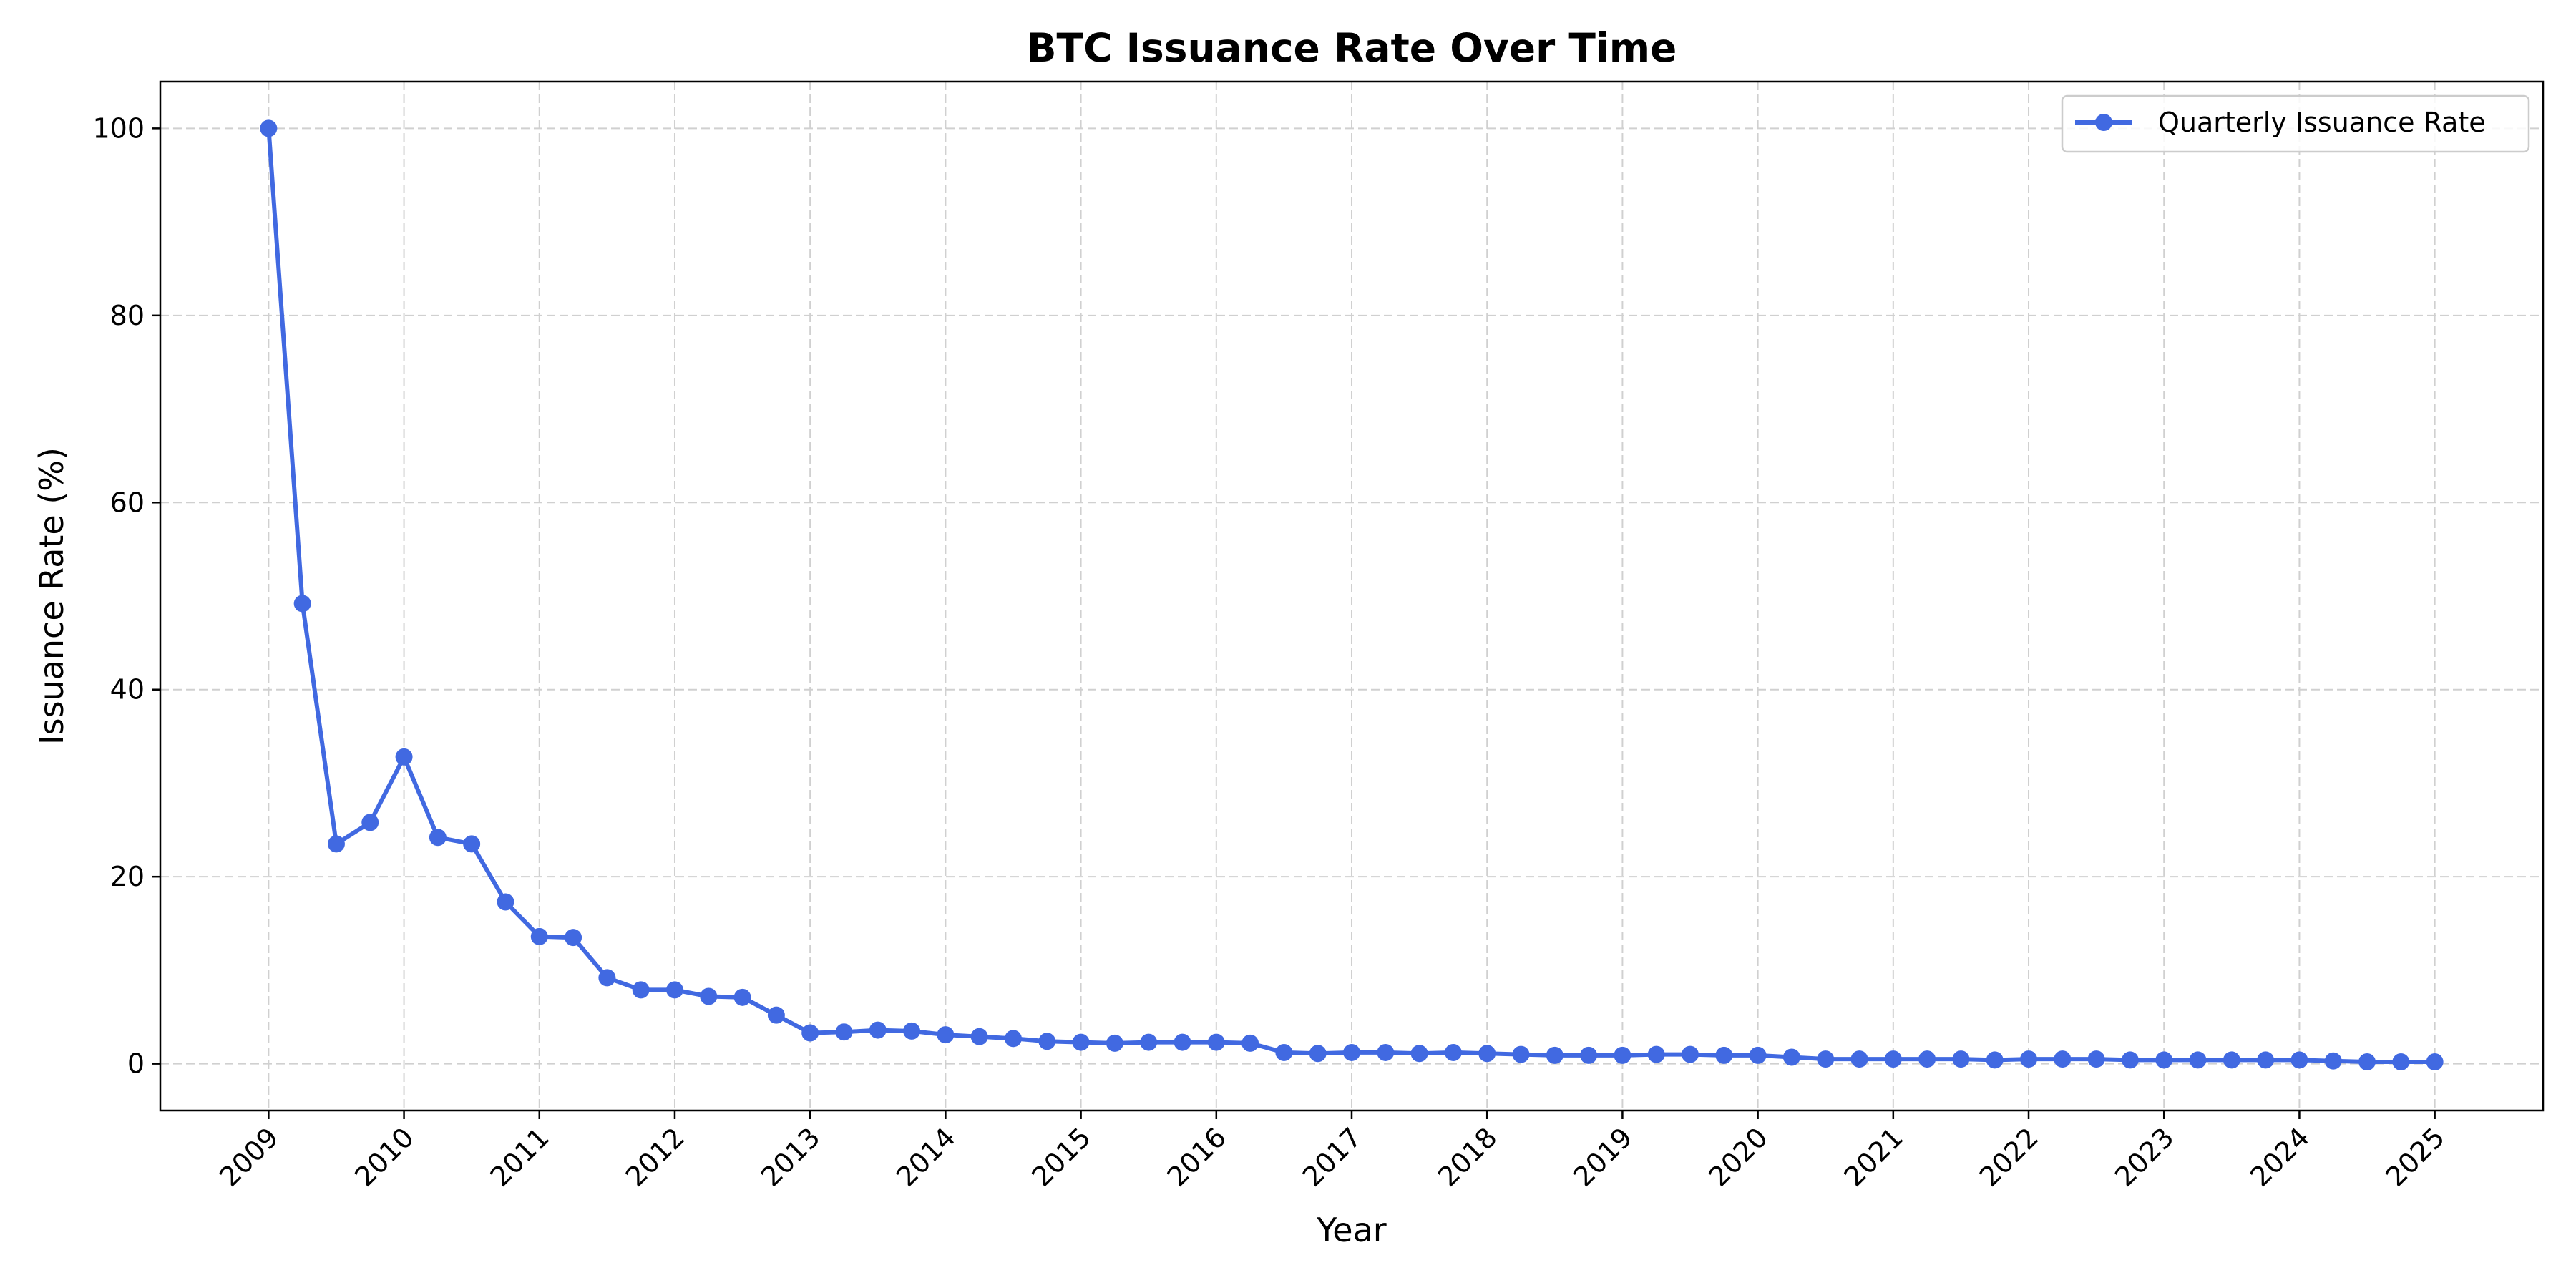 The width and height of the screenshot is (2576, 1288). I want to click on legend-label-quarterly-issuance-rate: Quarterly Issuance Rate, so click(2322, 122).